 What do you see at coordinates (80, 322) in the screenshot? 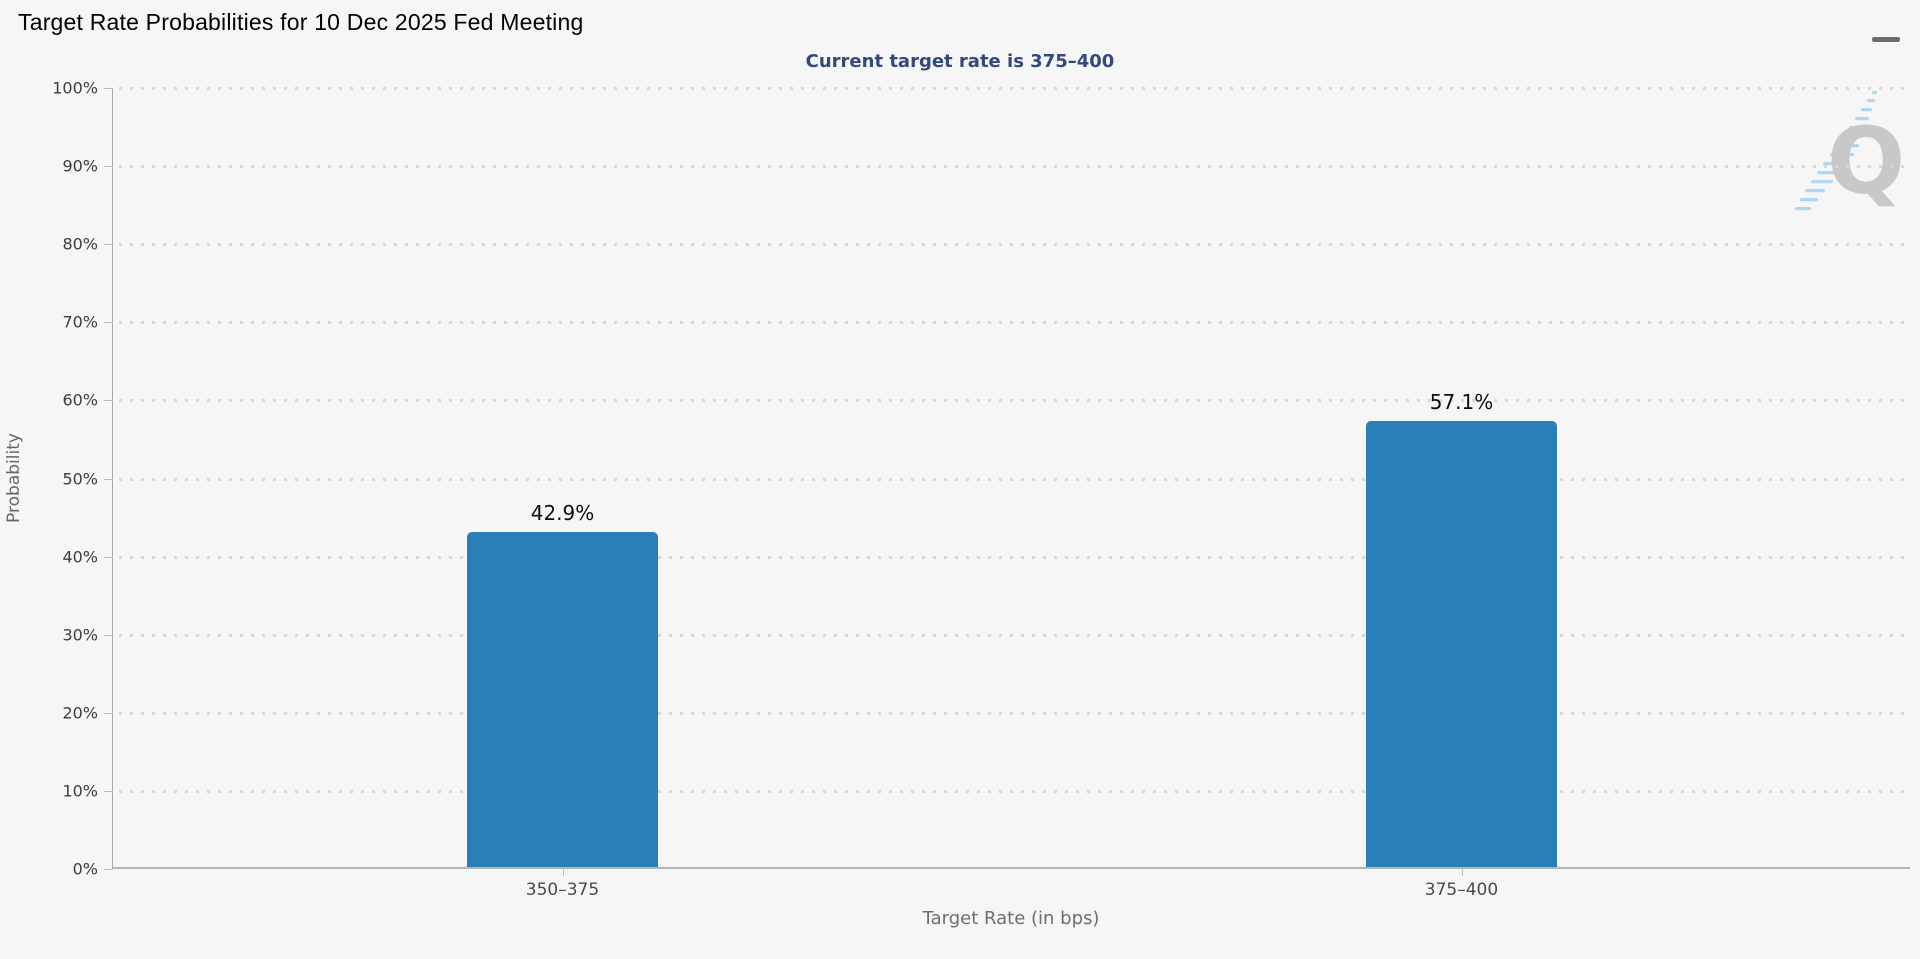
I see `y-axis-tick-label: 70%` at bounding box center [80, 322].